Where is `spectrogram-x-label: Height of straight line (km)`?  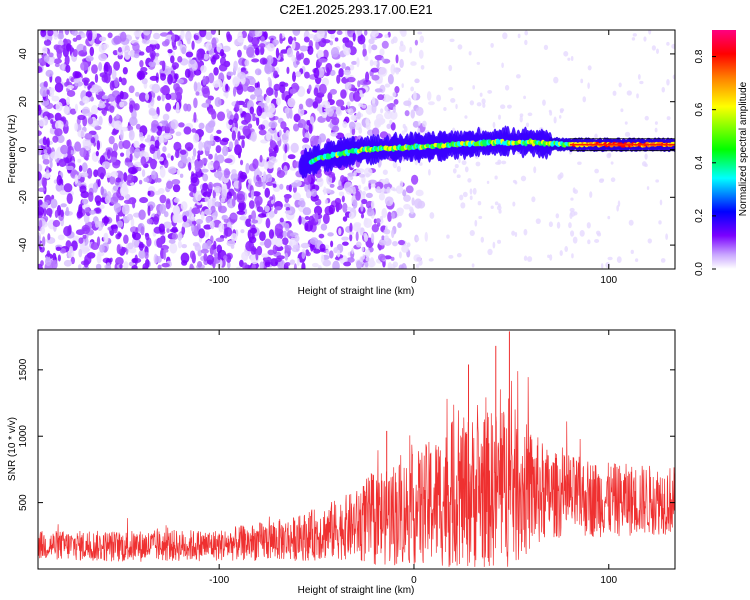 spectrogram-x-label: Height of straight line (km) is located at coordinates (356, 291).